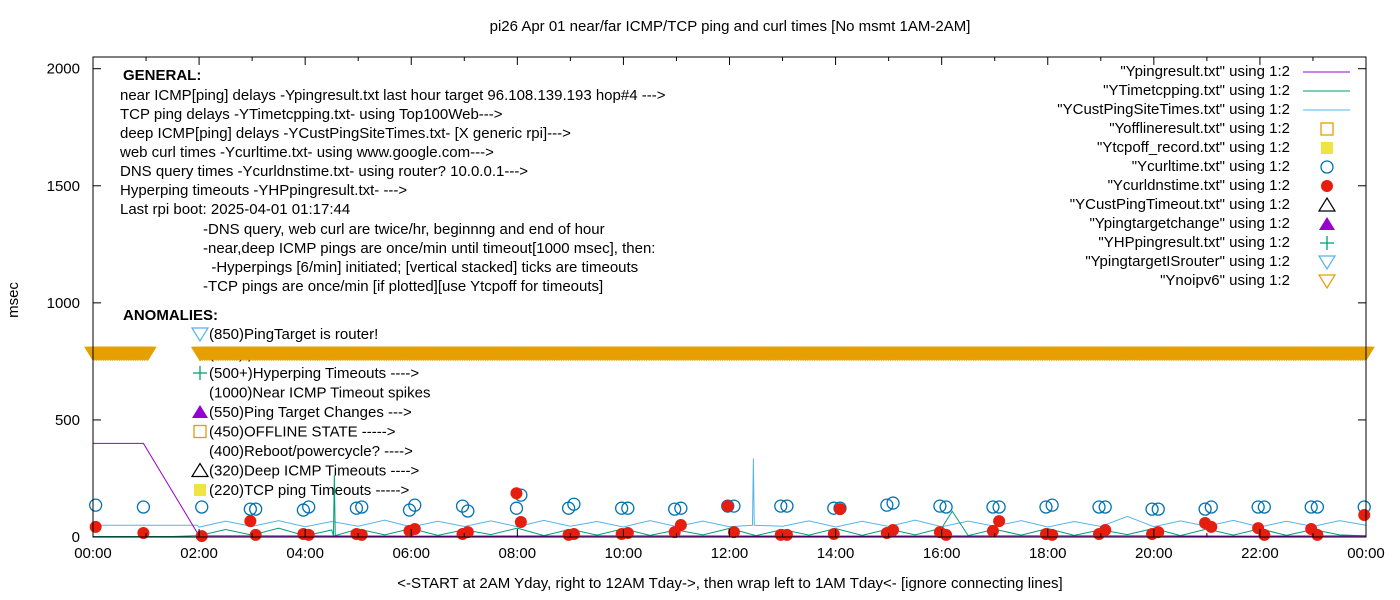  Describe the element at coordinates (1327, 243) in the screenshot. I see `plus-icon` at that location.